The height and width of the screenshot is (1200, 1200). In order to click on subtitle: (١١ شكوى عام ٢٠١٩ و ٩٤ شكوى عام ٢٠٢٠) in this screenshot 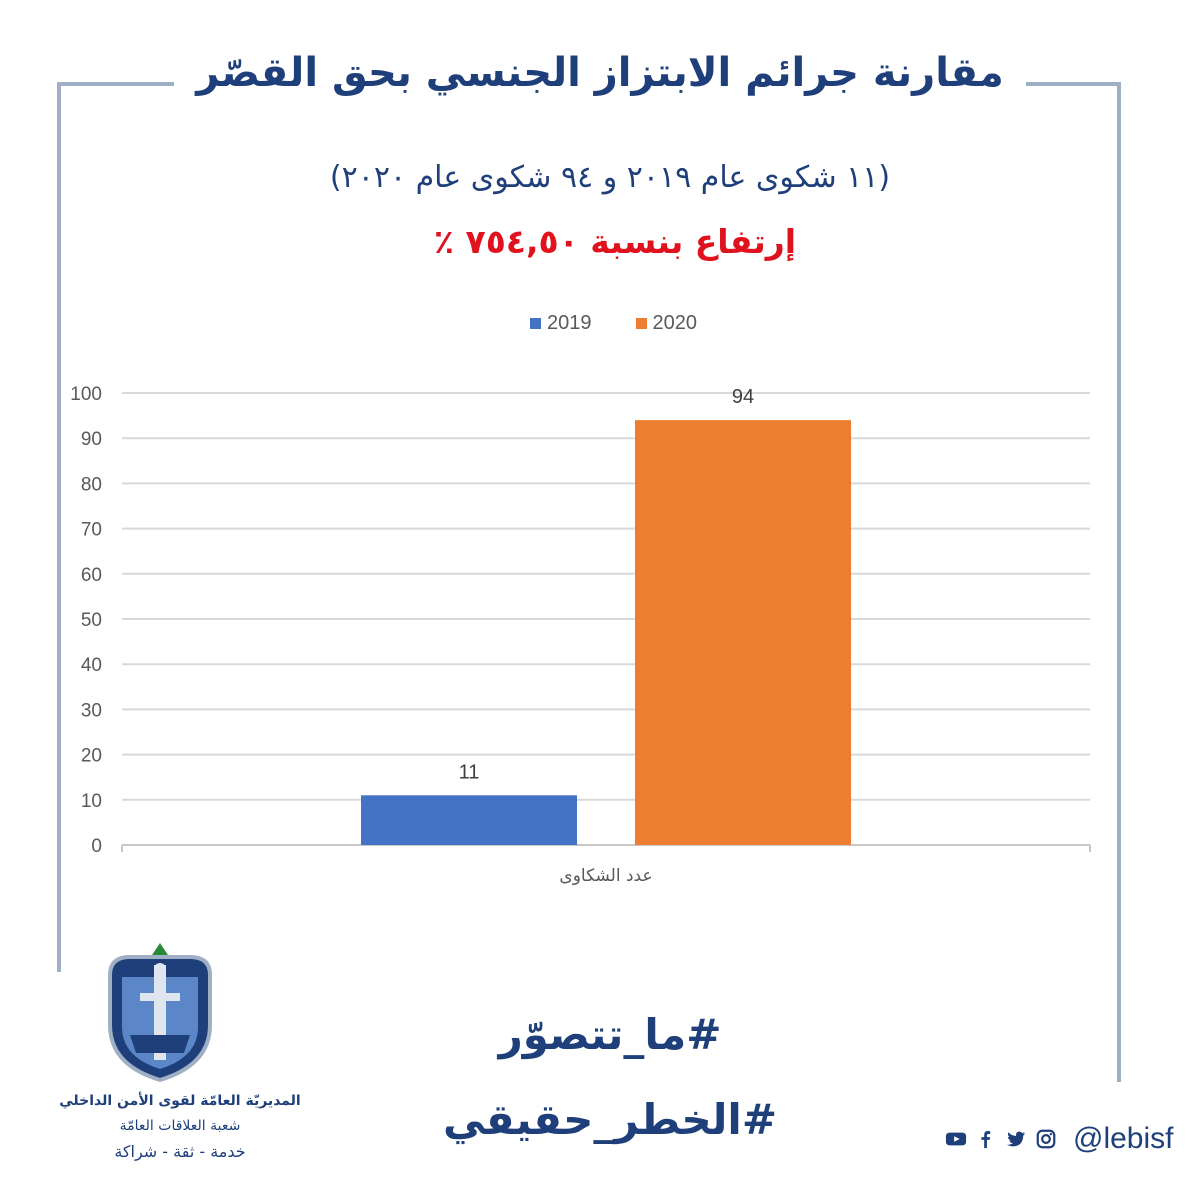, I will do `click(610, 177)`.